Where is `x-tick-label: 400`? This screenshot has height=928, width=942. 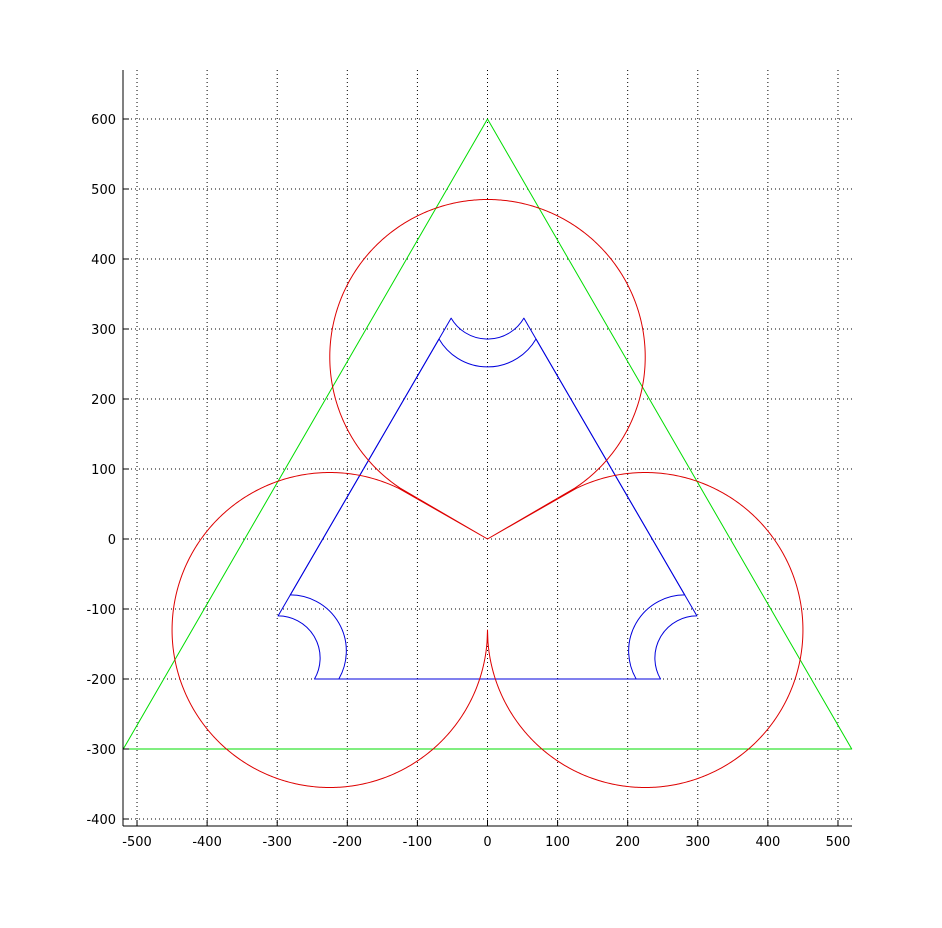
x-tick-label: 400 is located at coordinates (767, 842).